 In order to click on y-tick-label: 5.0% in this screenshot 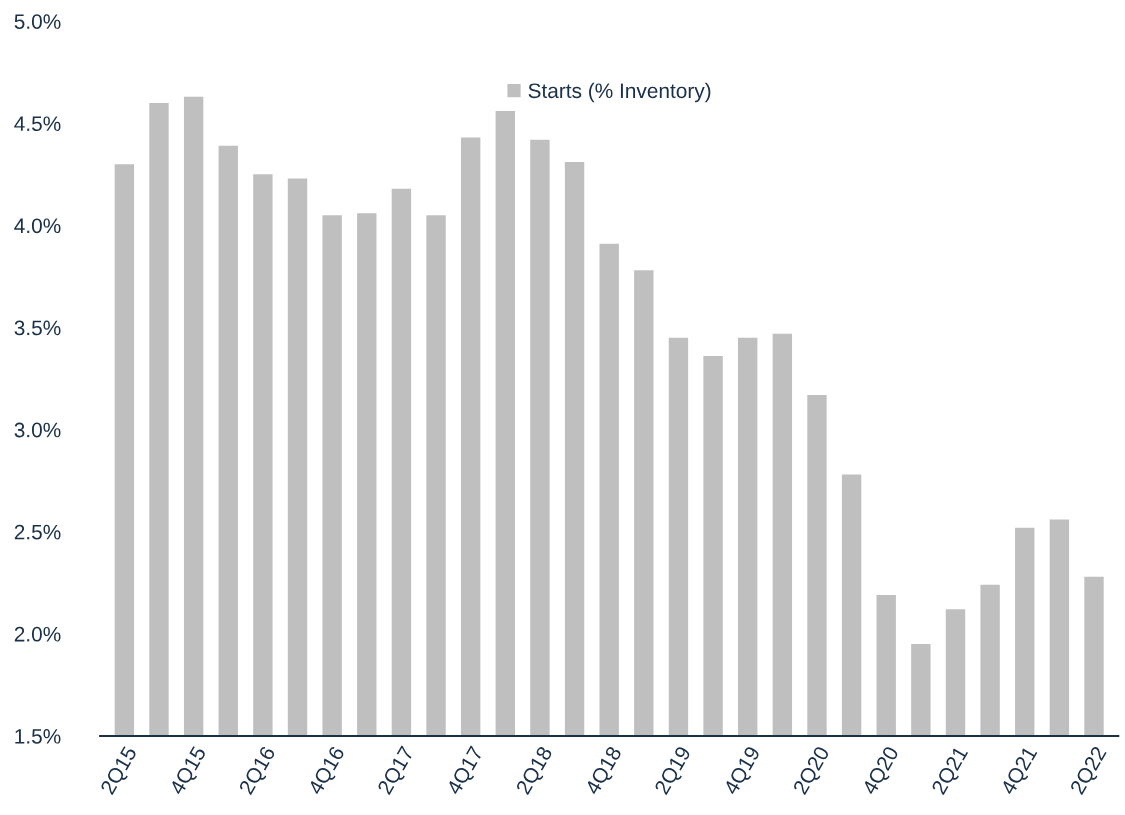, I will do `click(37, 21)`.